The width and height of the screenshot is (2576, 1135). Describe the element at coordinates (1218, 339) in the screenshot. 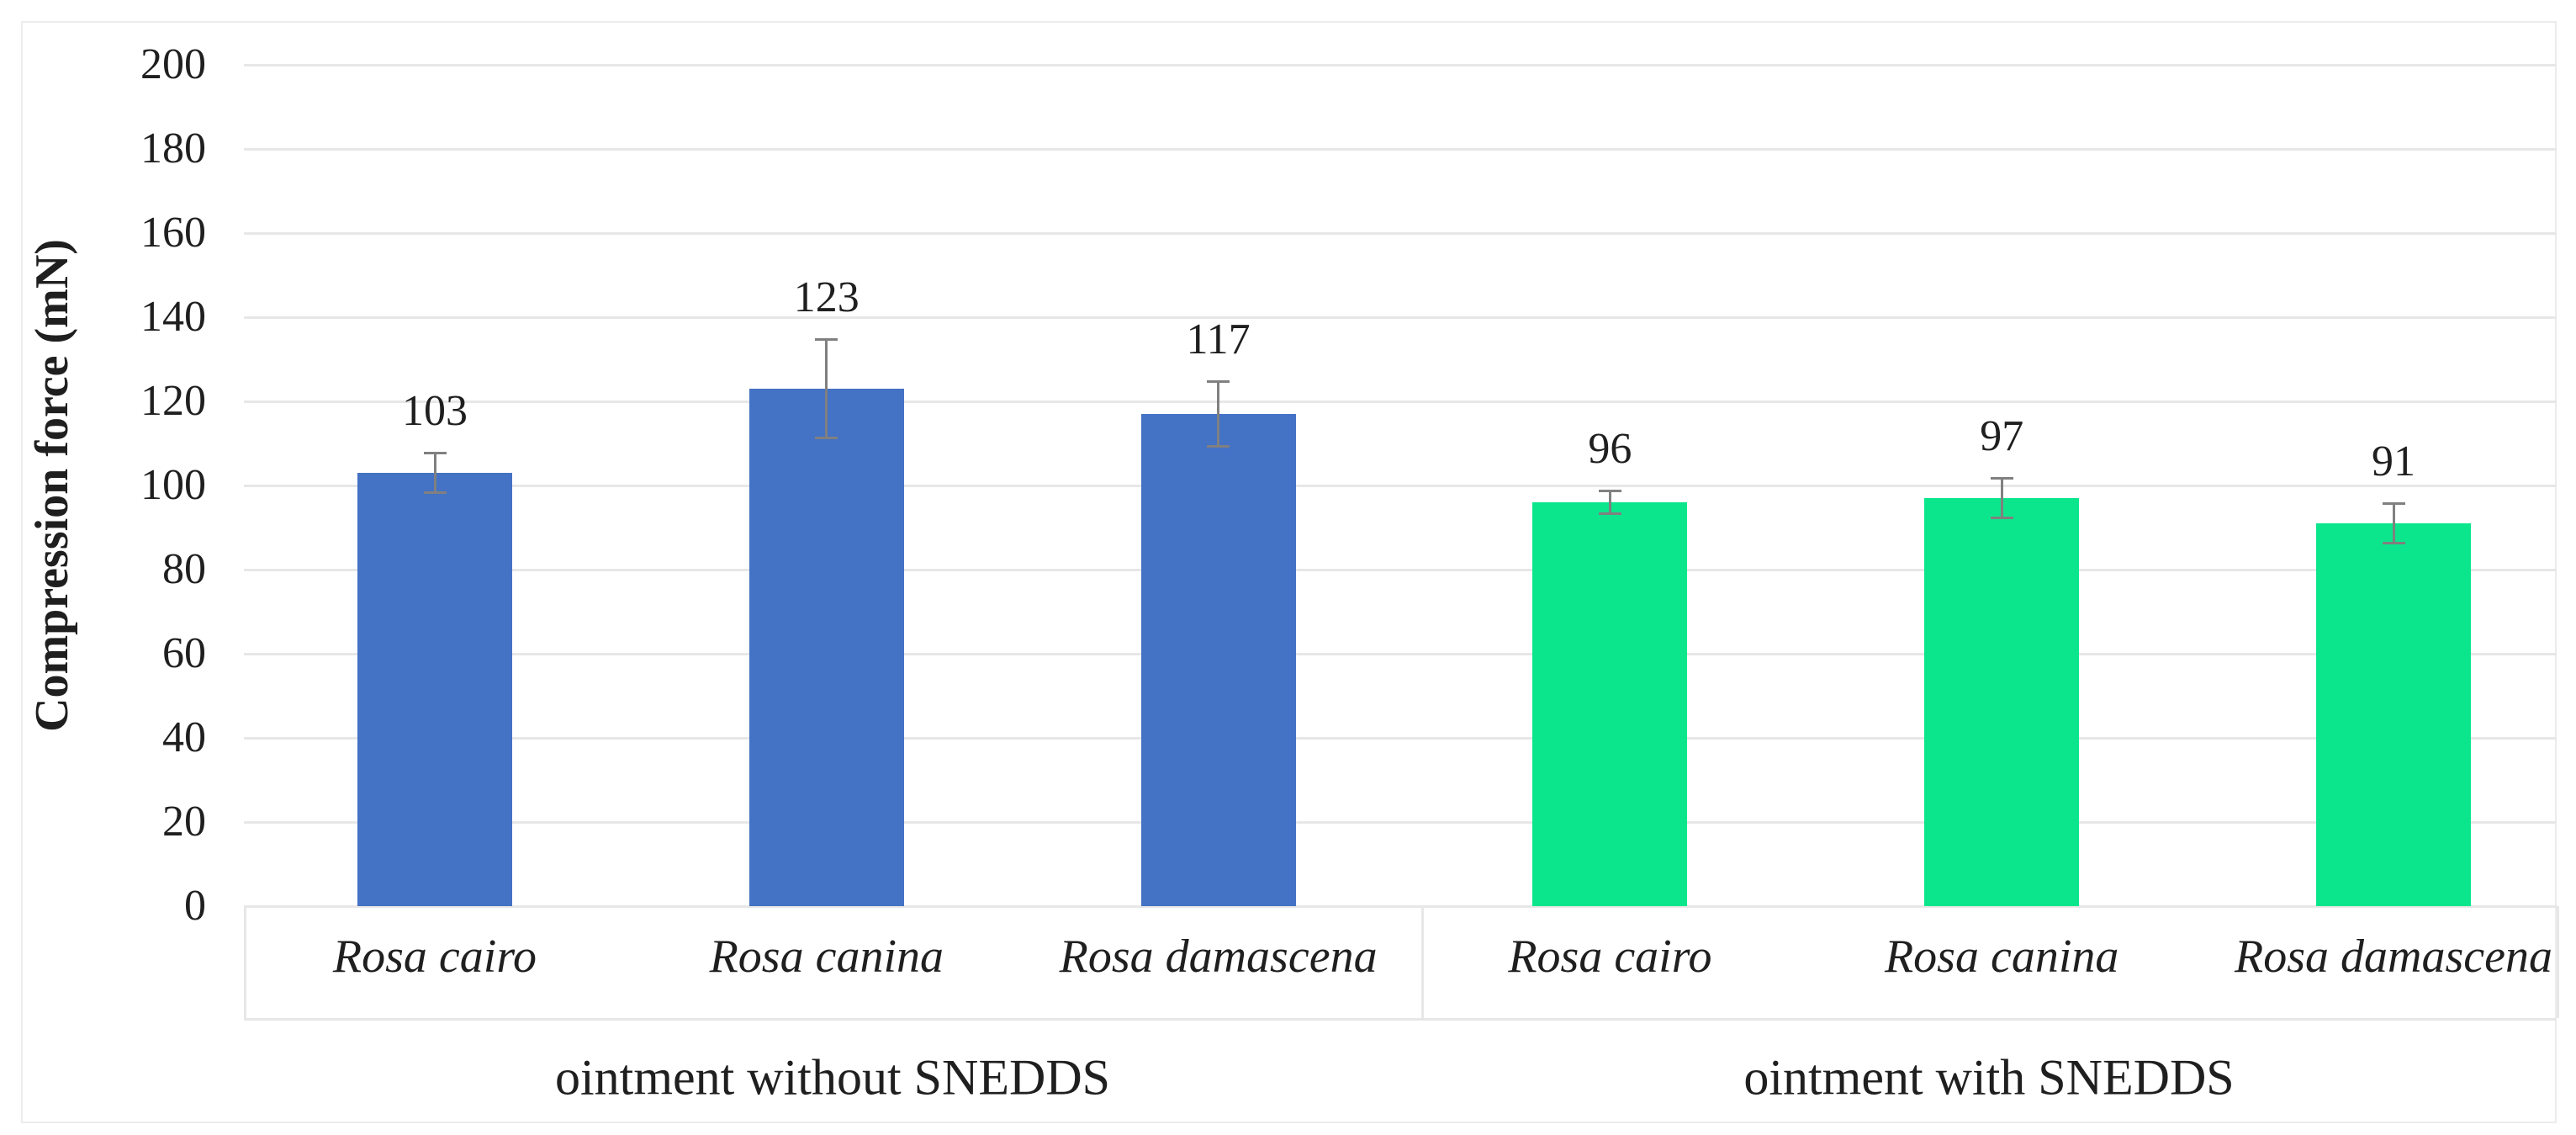

I see `bar-value-label: 117` at that location.